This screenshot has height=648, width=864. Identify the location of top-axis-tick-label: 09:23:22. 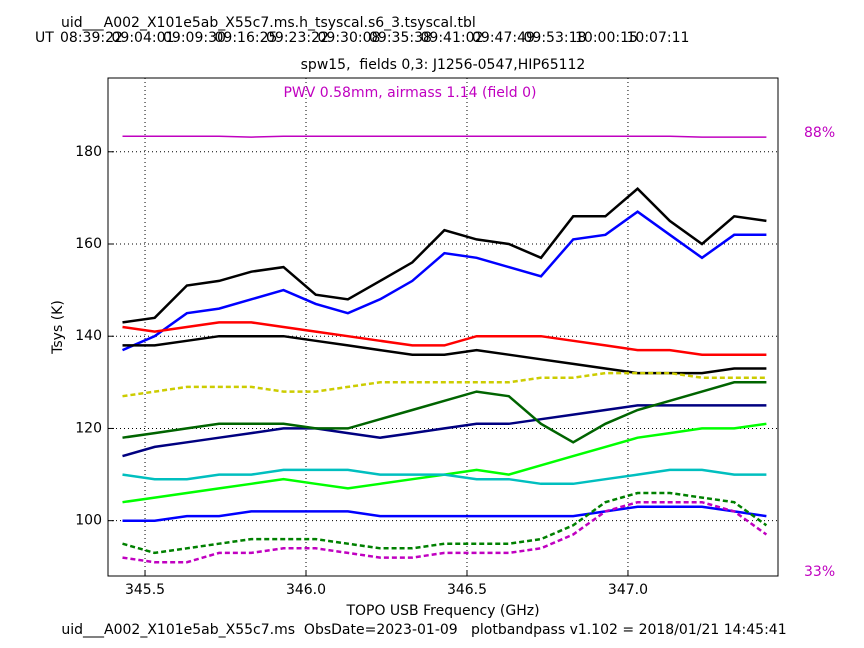
(297, 38).